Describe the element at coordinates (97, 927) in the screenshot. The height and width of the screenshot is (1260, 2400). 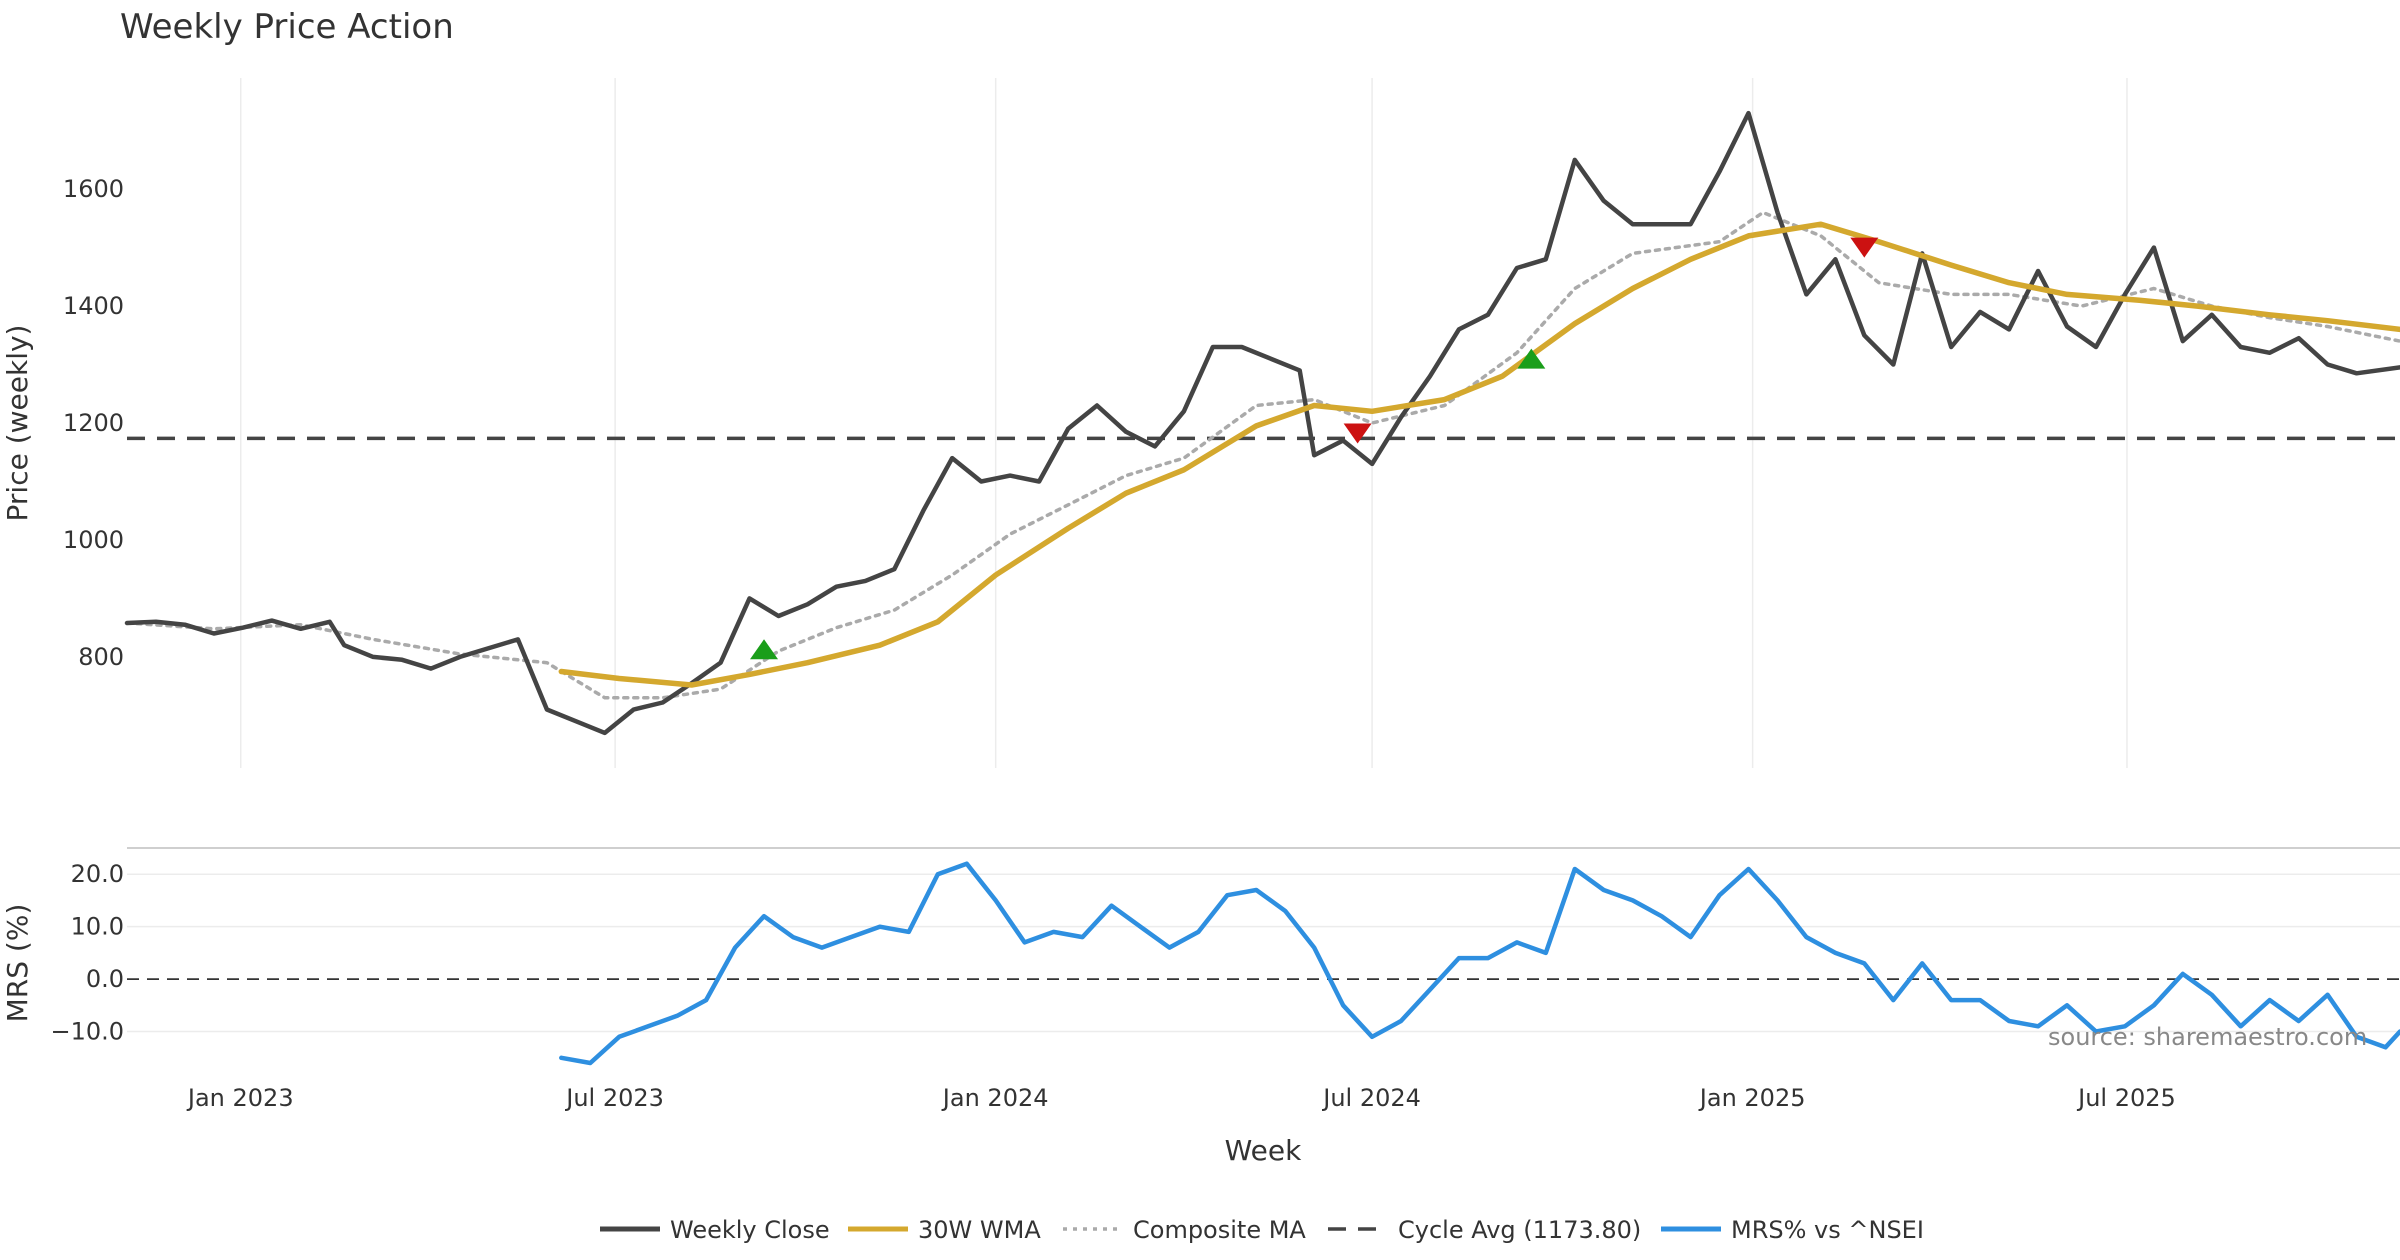
I see `mrs-y-tick-label: 10.0` at that location.